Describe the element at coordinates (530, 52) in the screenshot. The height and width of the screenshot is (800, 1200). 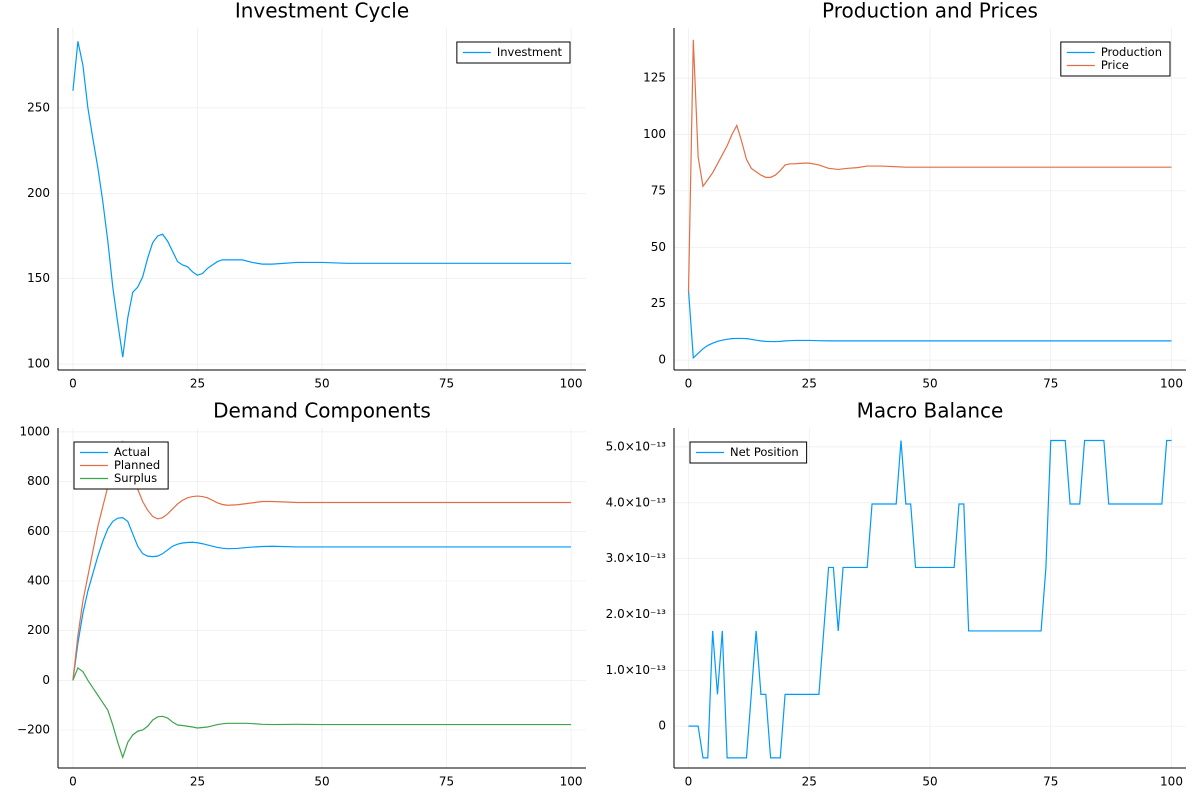
I see `legend-label: Investment` at that location.